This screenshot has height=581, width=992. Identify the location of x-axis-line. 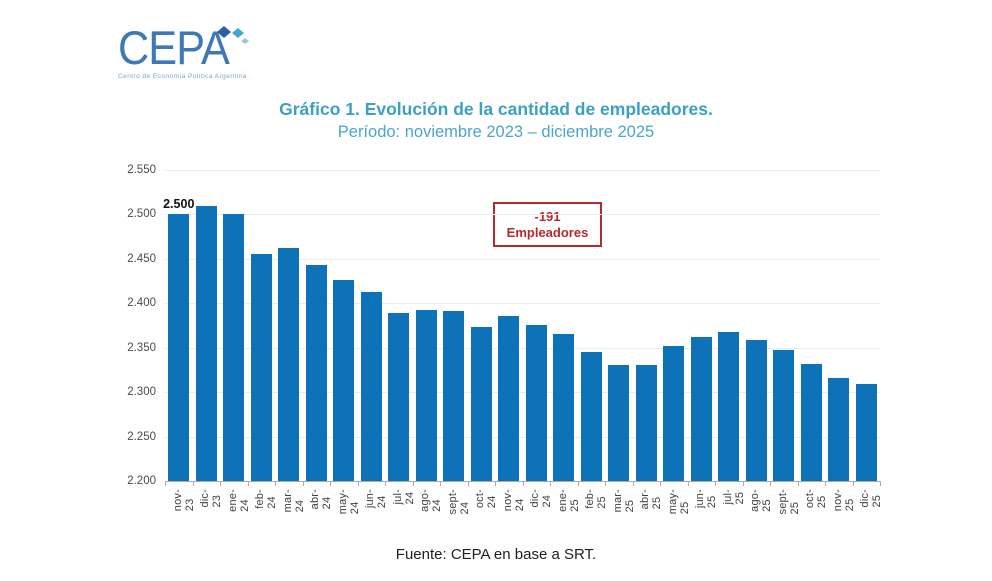
(523, 481).